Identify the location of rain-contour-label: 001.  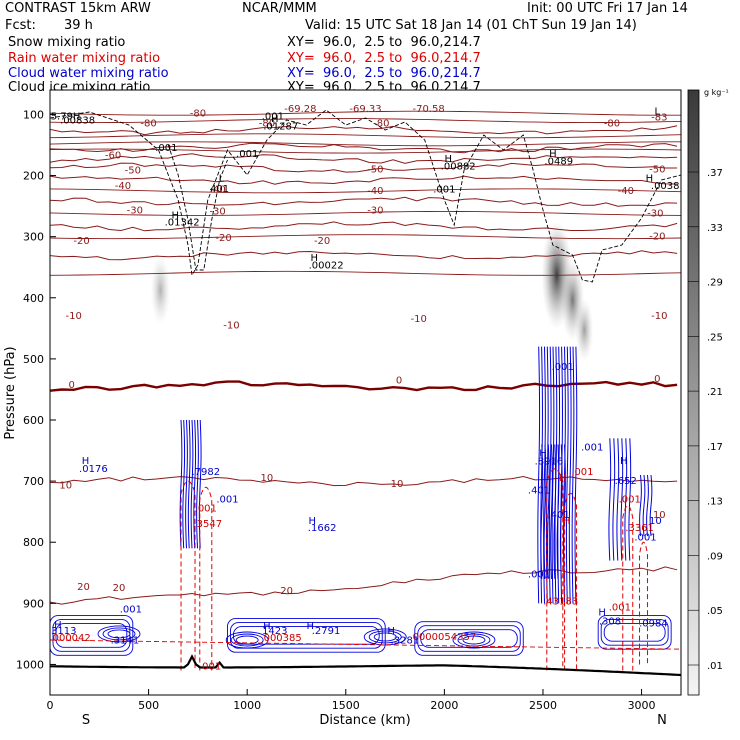
(211, 666).